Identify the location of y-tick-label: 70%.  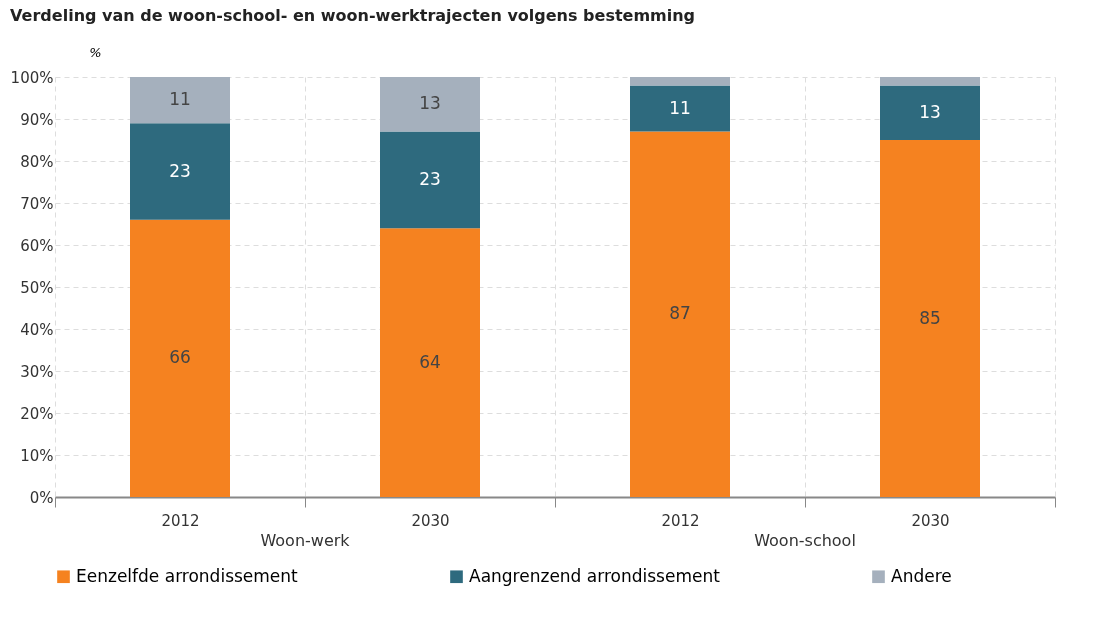
(37, 203).